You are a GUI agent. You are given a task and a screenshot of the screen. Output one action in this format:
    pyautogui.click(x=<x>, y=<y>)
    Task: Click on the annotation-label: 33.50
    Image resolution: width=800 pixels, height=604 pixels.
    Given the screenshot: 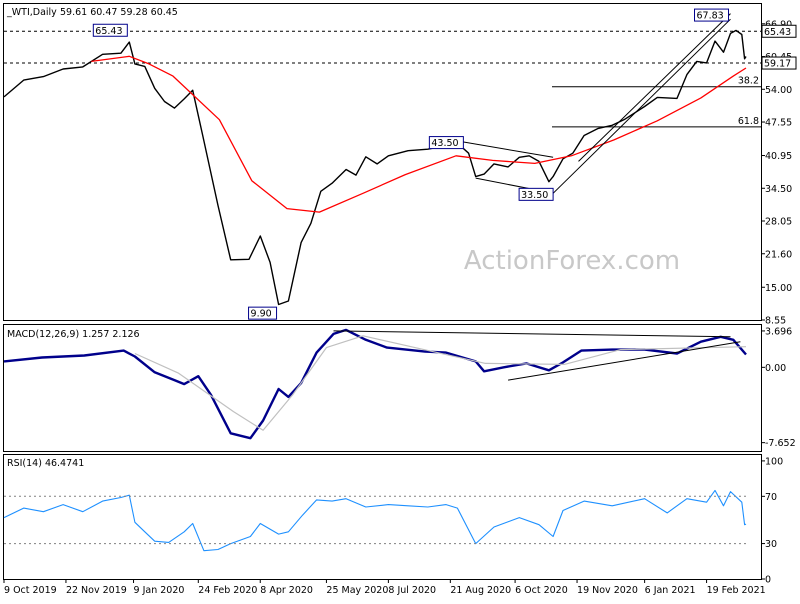 What is the action you would take?
    pyautogui.click(x=534, y=195)
    